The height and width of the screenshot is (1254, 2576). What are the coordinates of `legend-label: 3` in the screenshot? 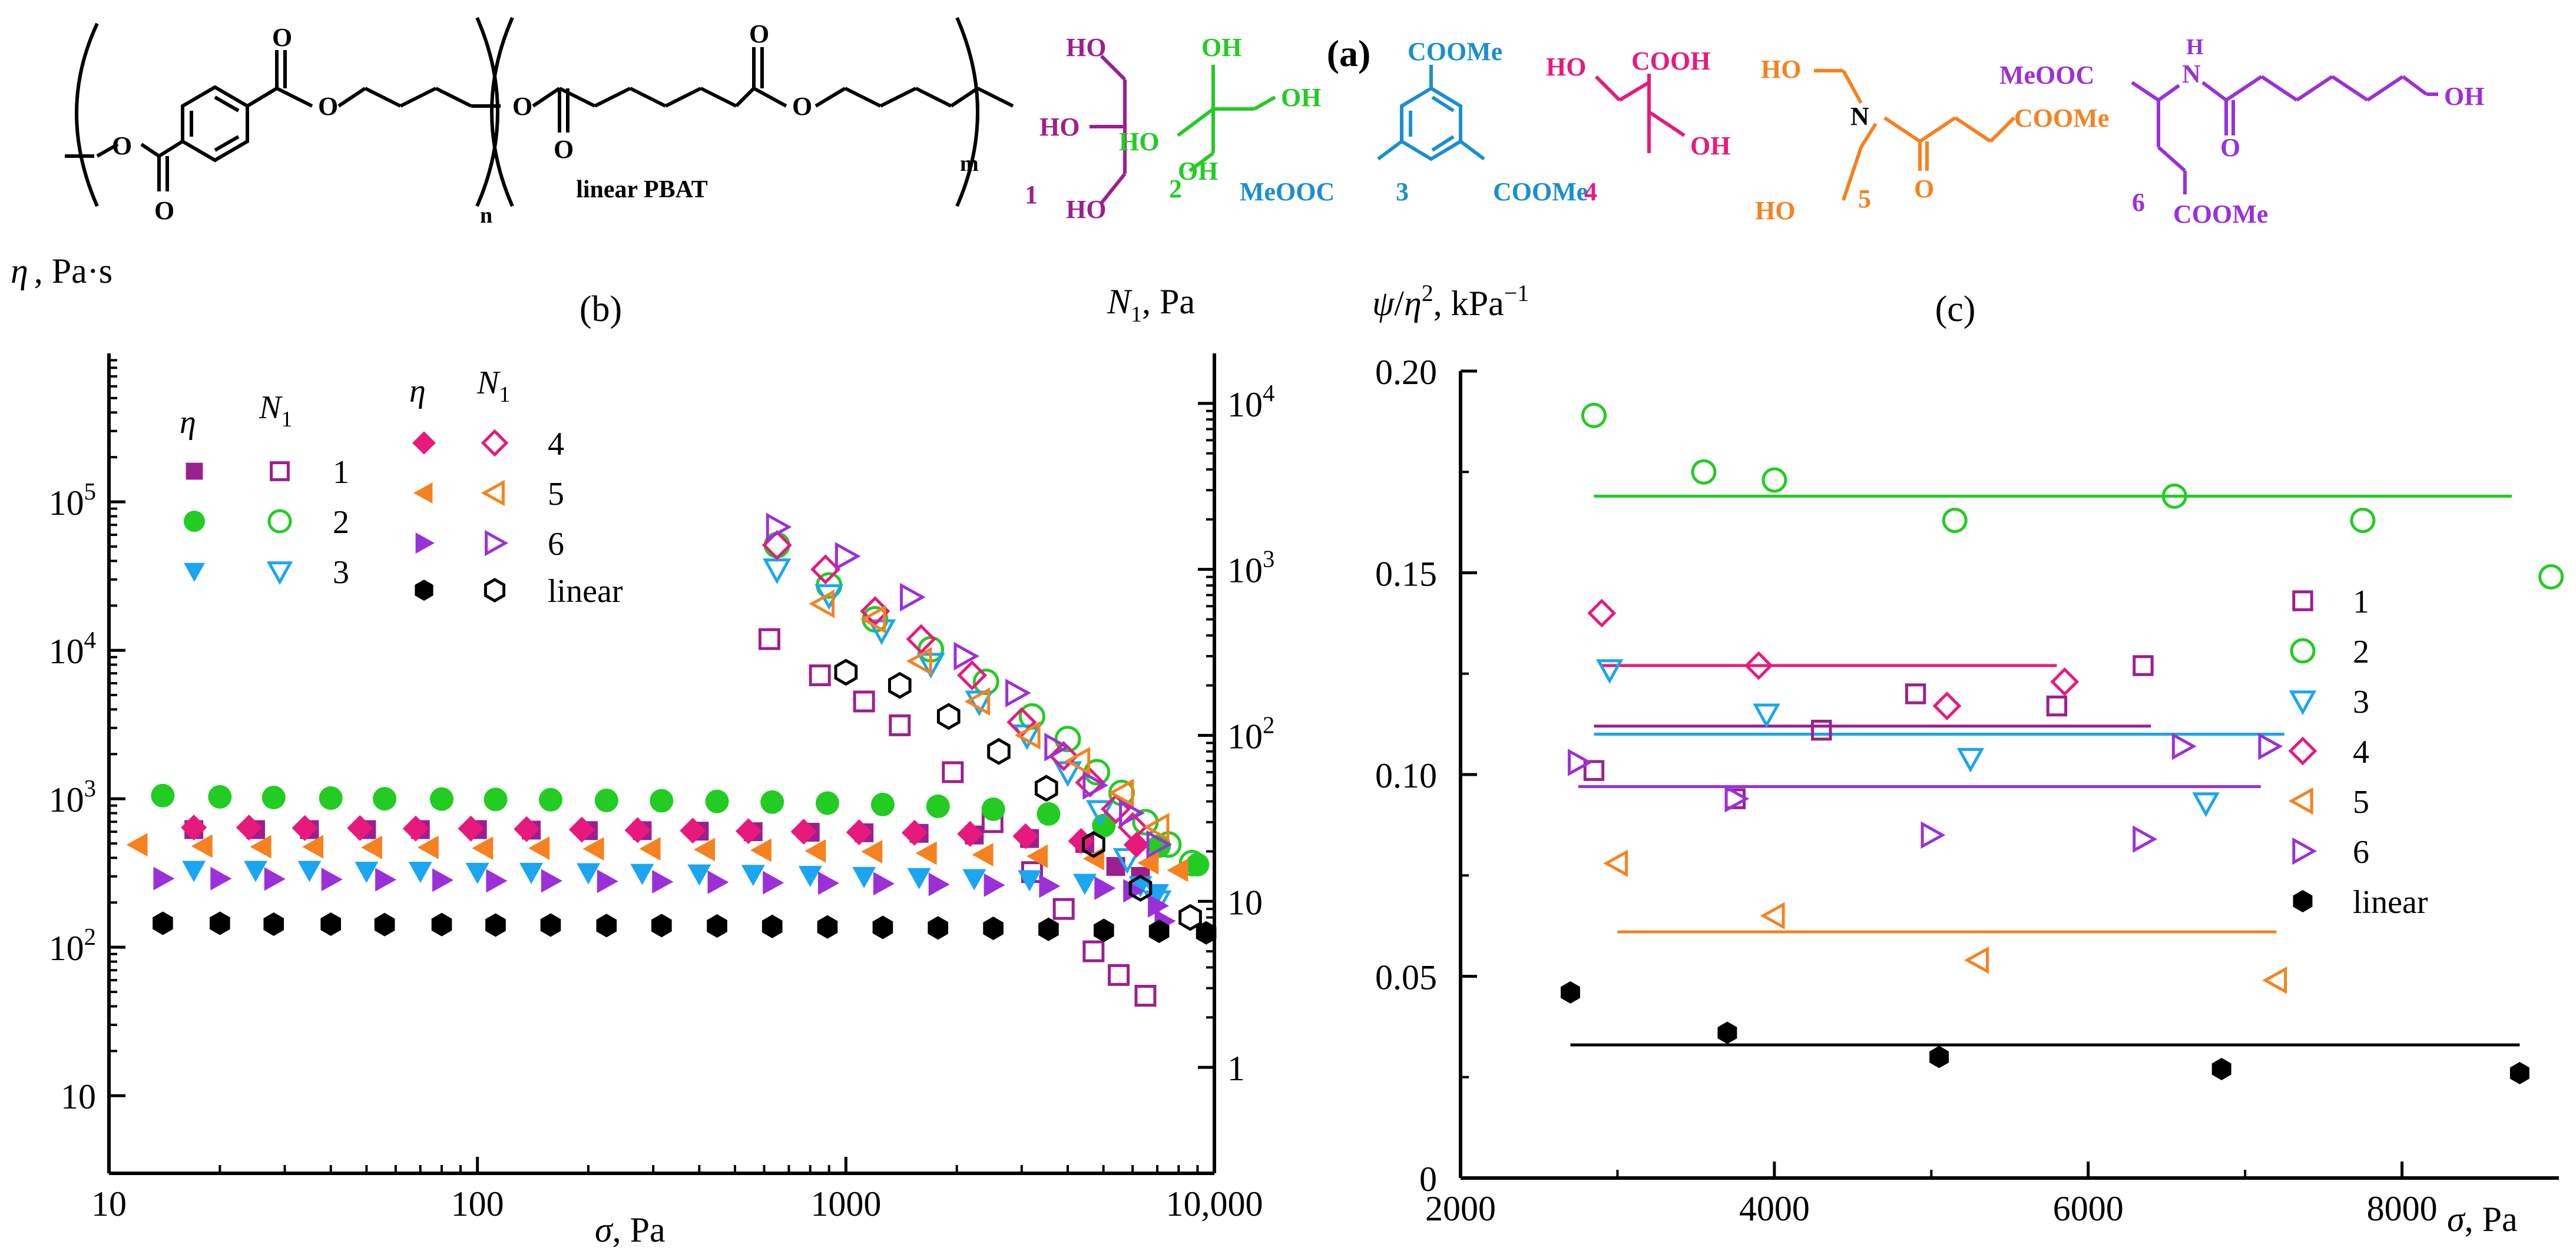 It's located at (341, 572).